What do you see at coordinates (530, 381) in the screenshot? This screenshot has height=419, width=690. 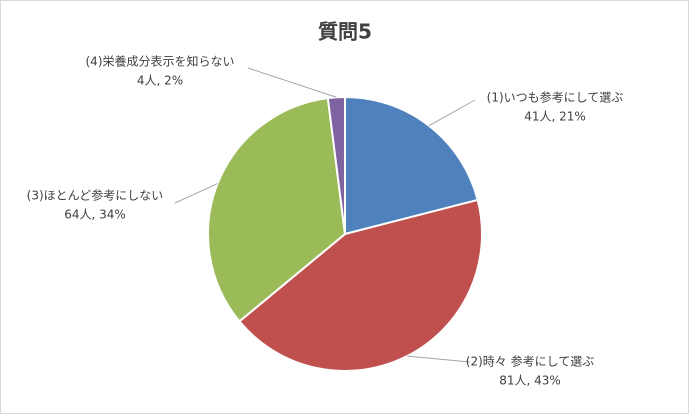 I see `value-label: 81人, 43%` at bounding box center [530, 381].